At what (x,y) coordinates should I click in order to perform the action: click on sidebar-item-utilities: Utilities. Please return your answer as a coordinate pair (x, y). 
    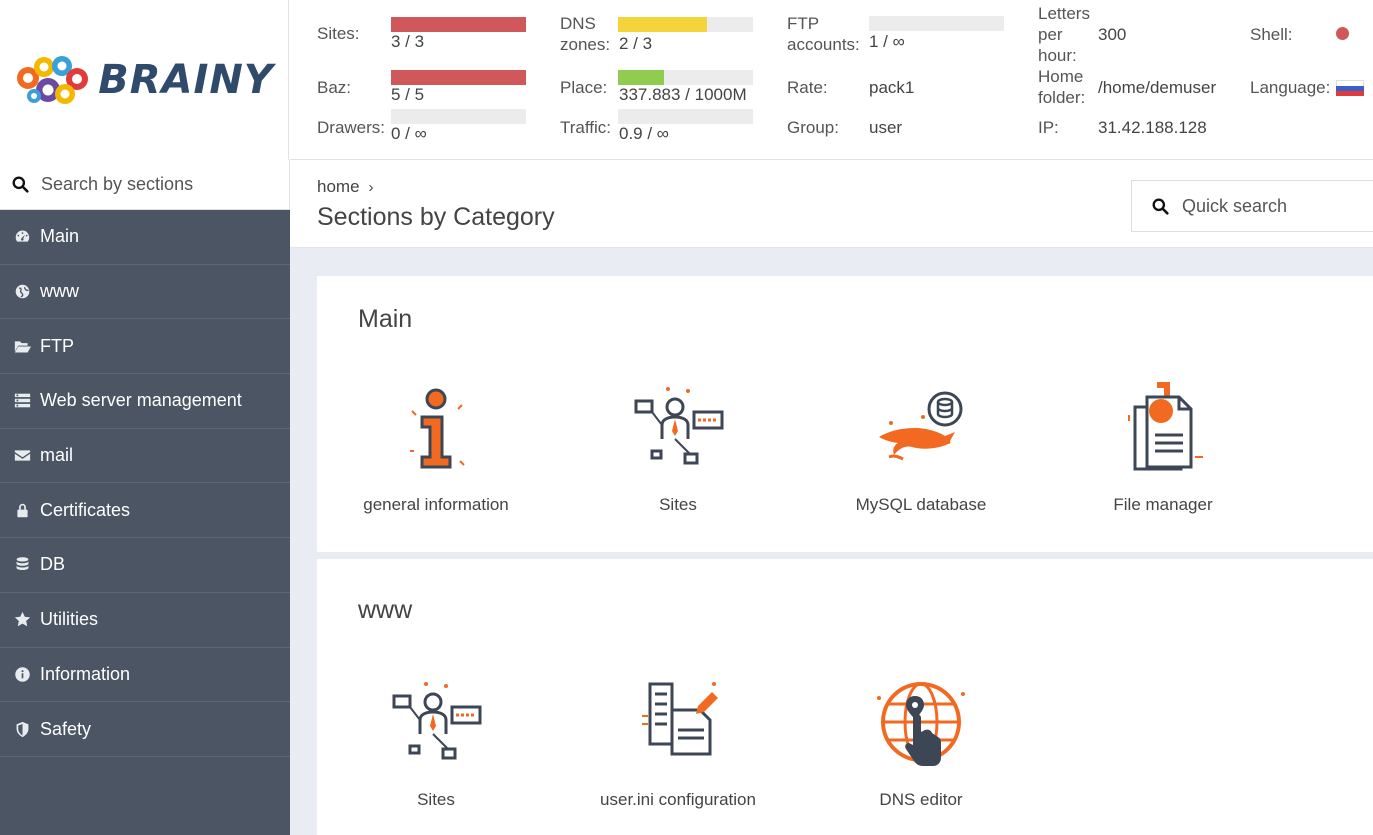
    Looking at the image, I should click on (145, 620).